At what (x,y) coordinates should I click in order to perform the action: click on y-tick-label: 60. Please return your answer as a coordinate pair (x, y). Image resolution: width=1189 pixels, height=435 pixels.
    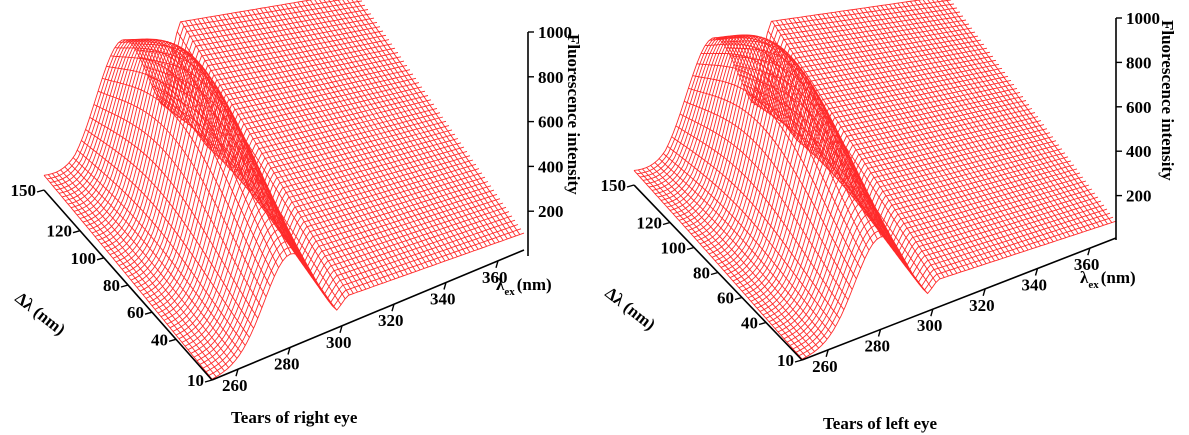
    Looking at the image, I should click on (135, 312).